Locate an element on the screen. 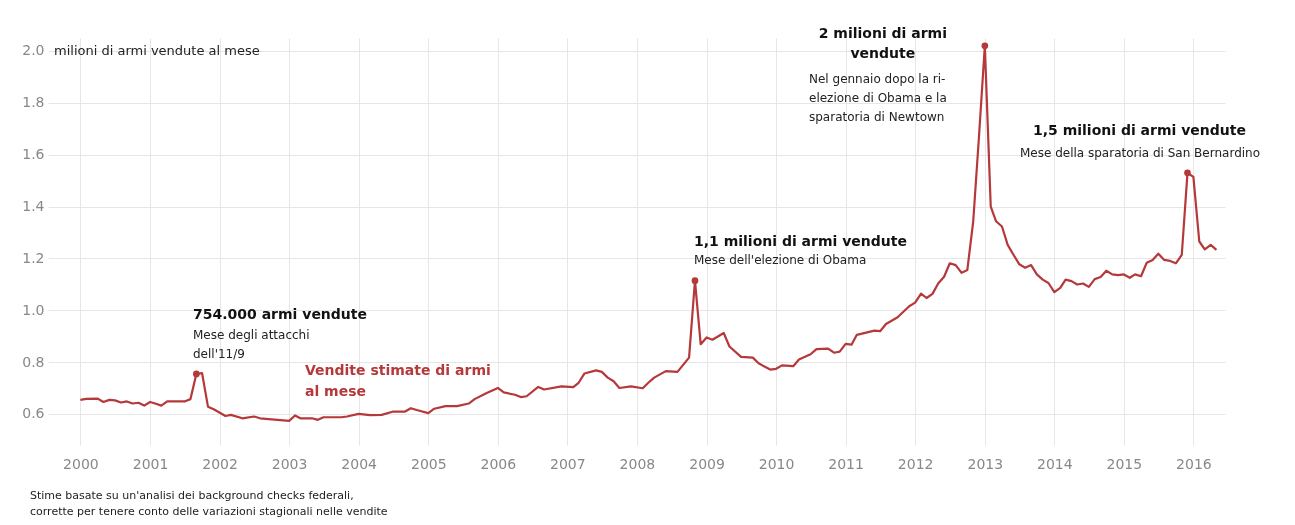 The width and height of the screenshot is (1295, 525). y-tick-label: 1.2 is located at coordinates (33, 257).